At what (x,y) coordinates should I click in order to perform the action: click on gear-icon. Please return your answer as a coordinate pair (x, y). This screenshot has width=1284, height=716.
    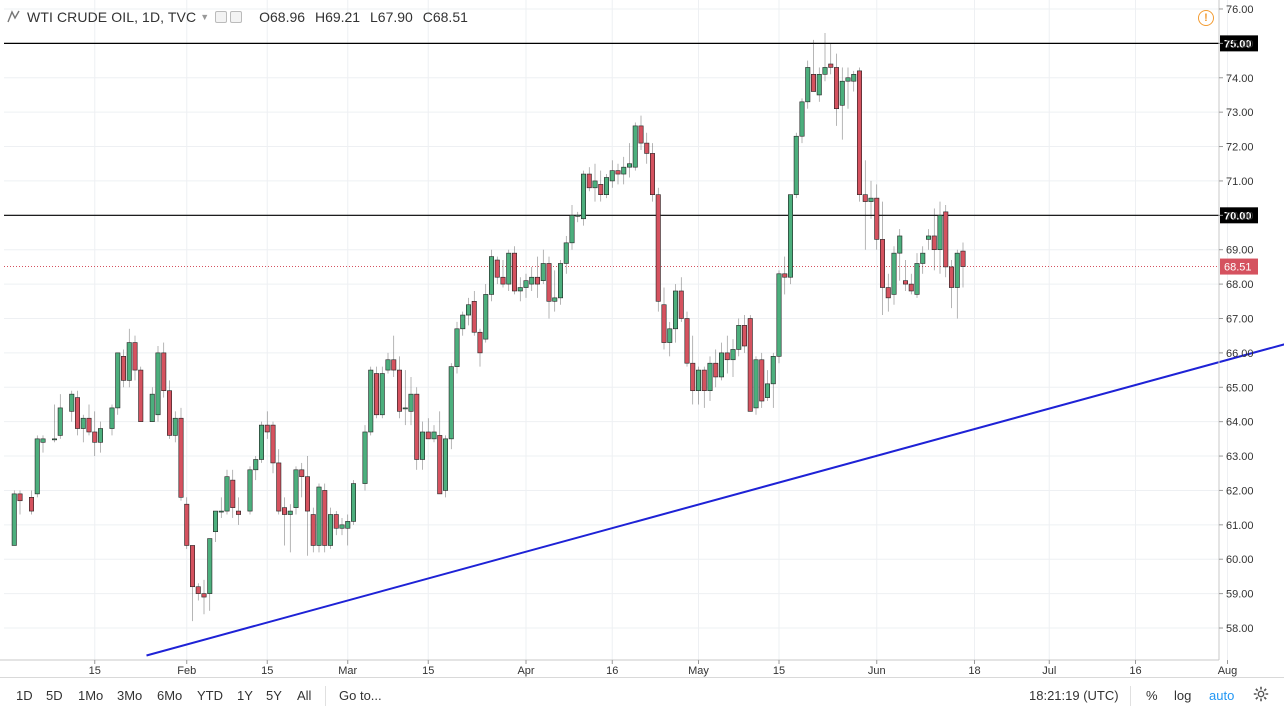
    Looking at the image, I should click on (1261, 694).